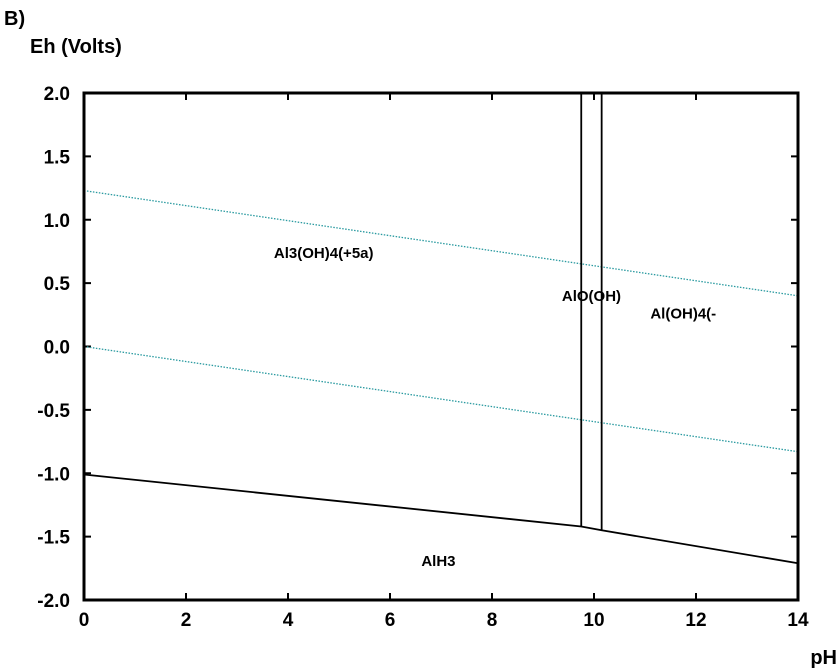  Describe the element at coordinates (823, 658) in the screenshot. I see `x-axis-title: pH` at that location.